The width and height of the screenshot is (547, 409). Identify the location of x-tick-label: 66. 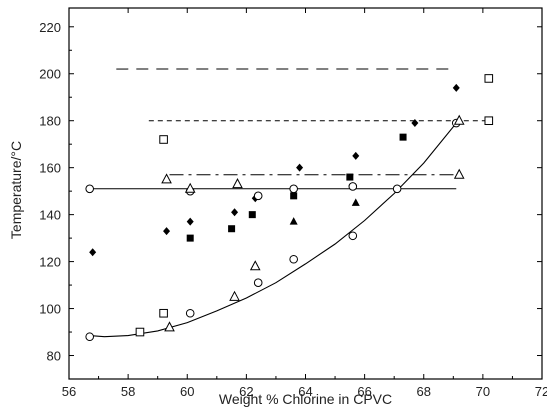
(364, 391).